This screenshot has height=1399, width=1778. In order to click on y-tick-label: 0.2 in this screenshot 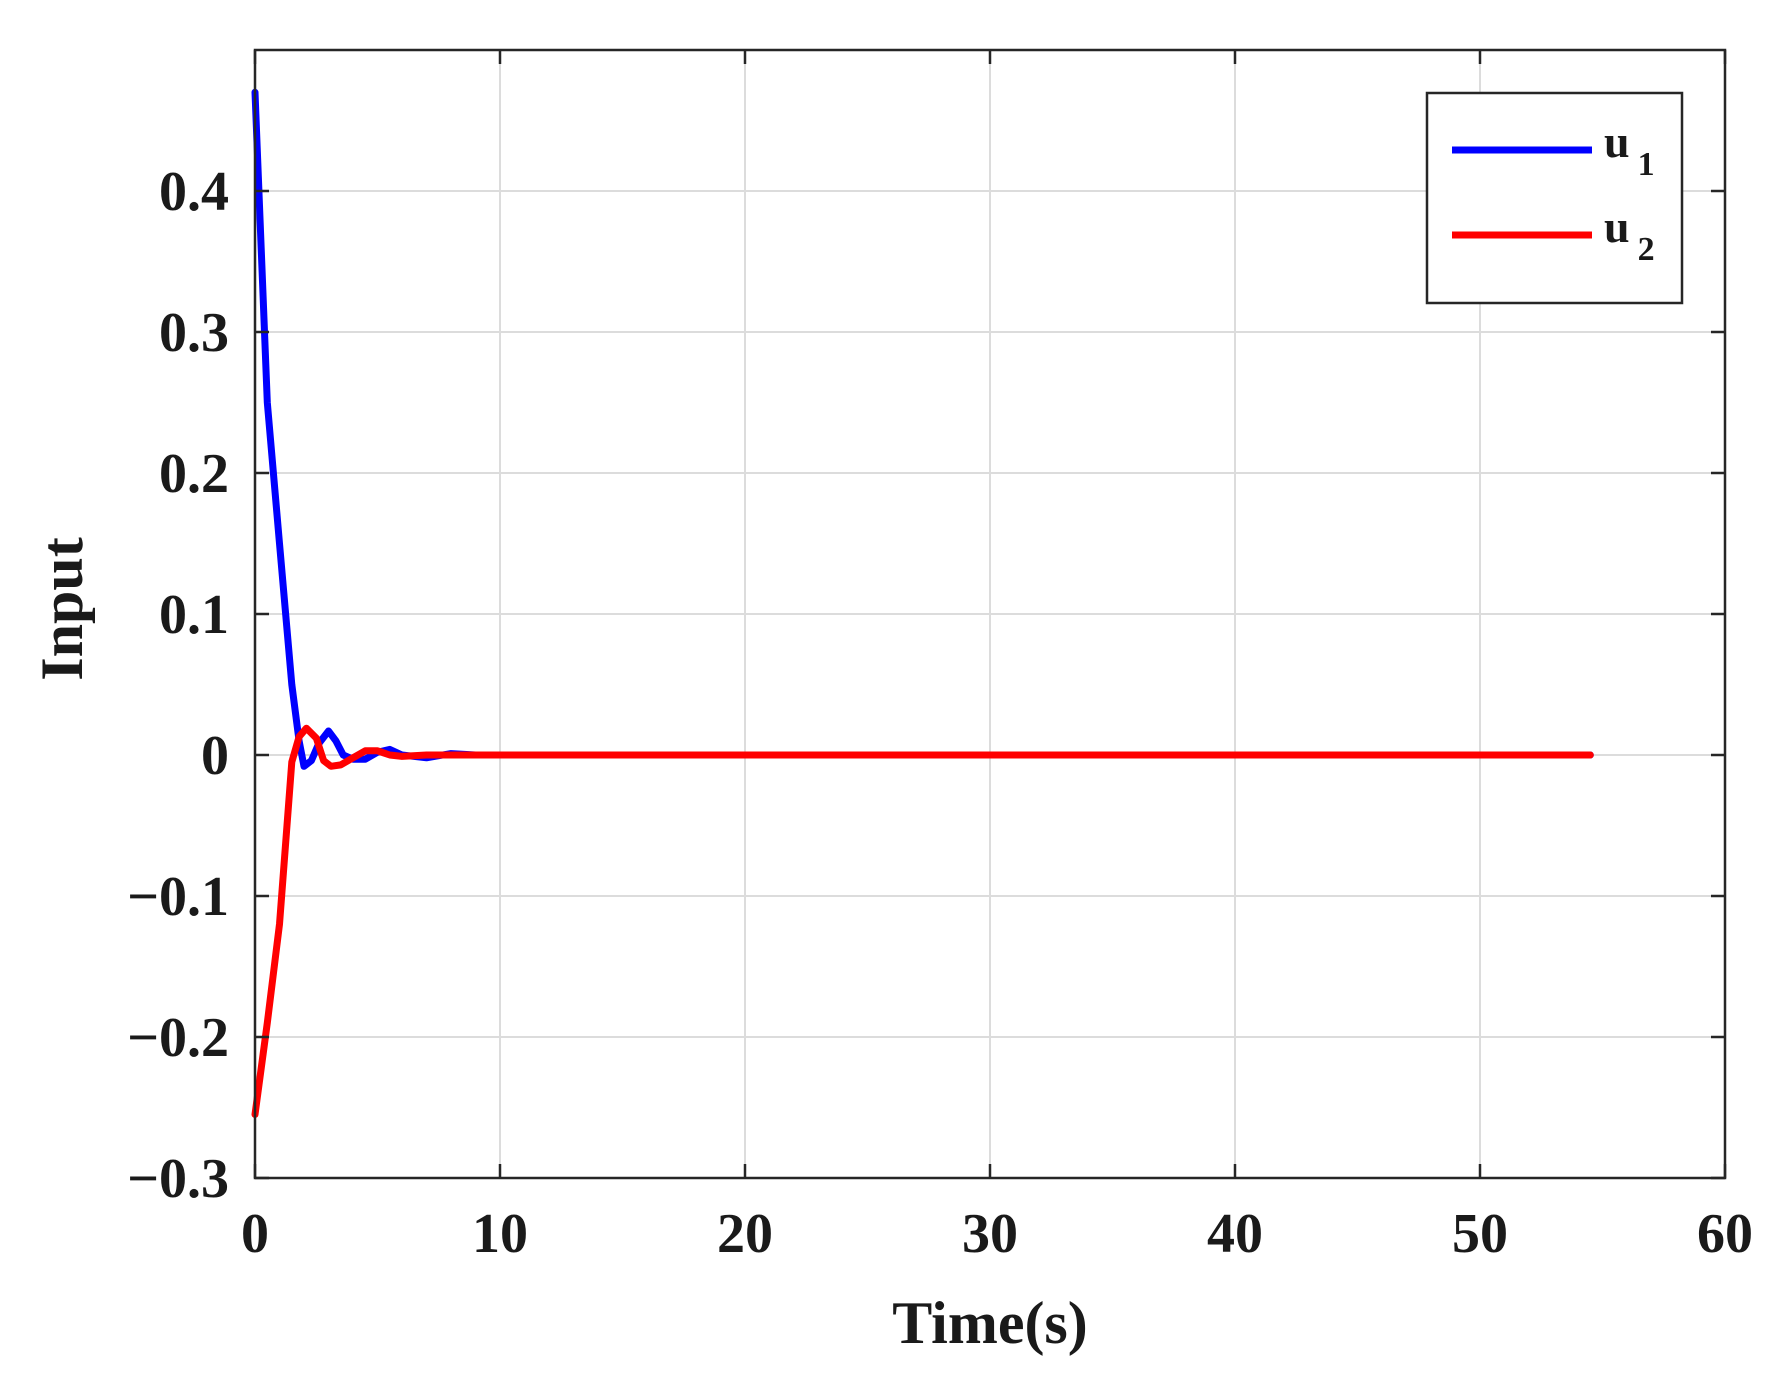, I will do `click(194, 474)`.